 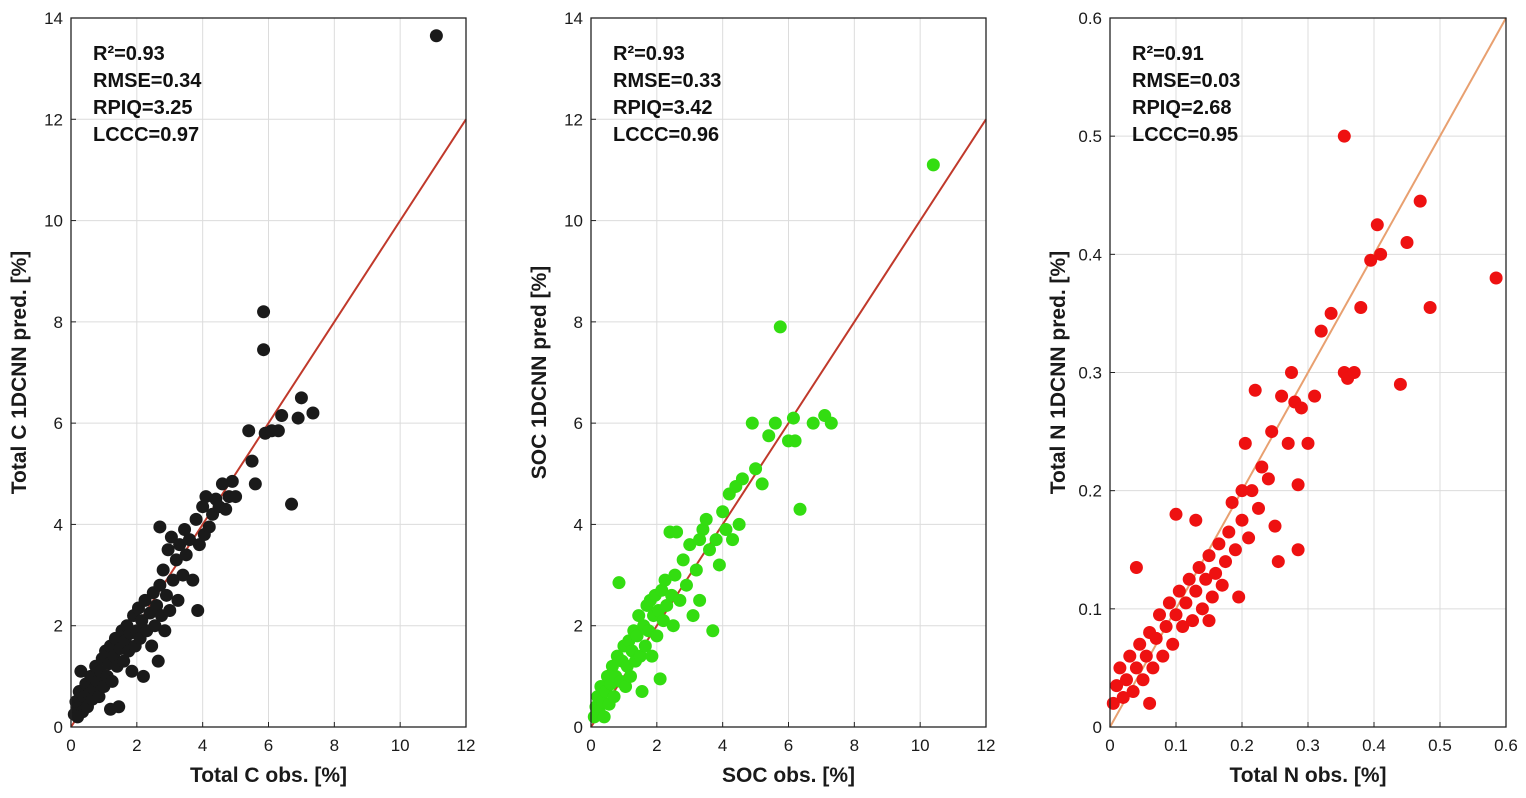 I want to click on x-tick-label: 0.5, so click(x=1440, y=745).